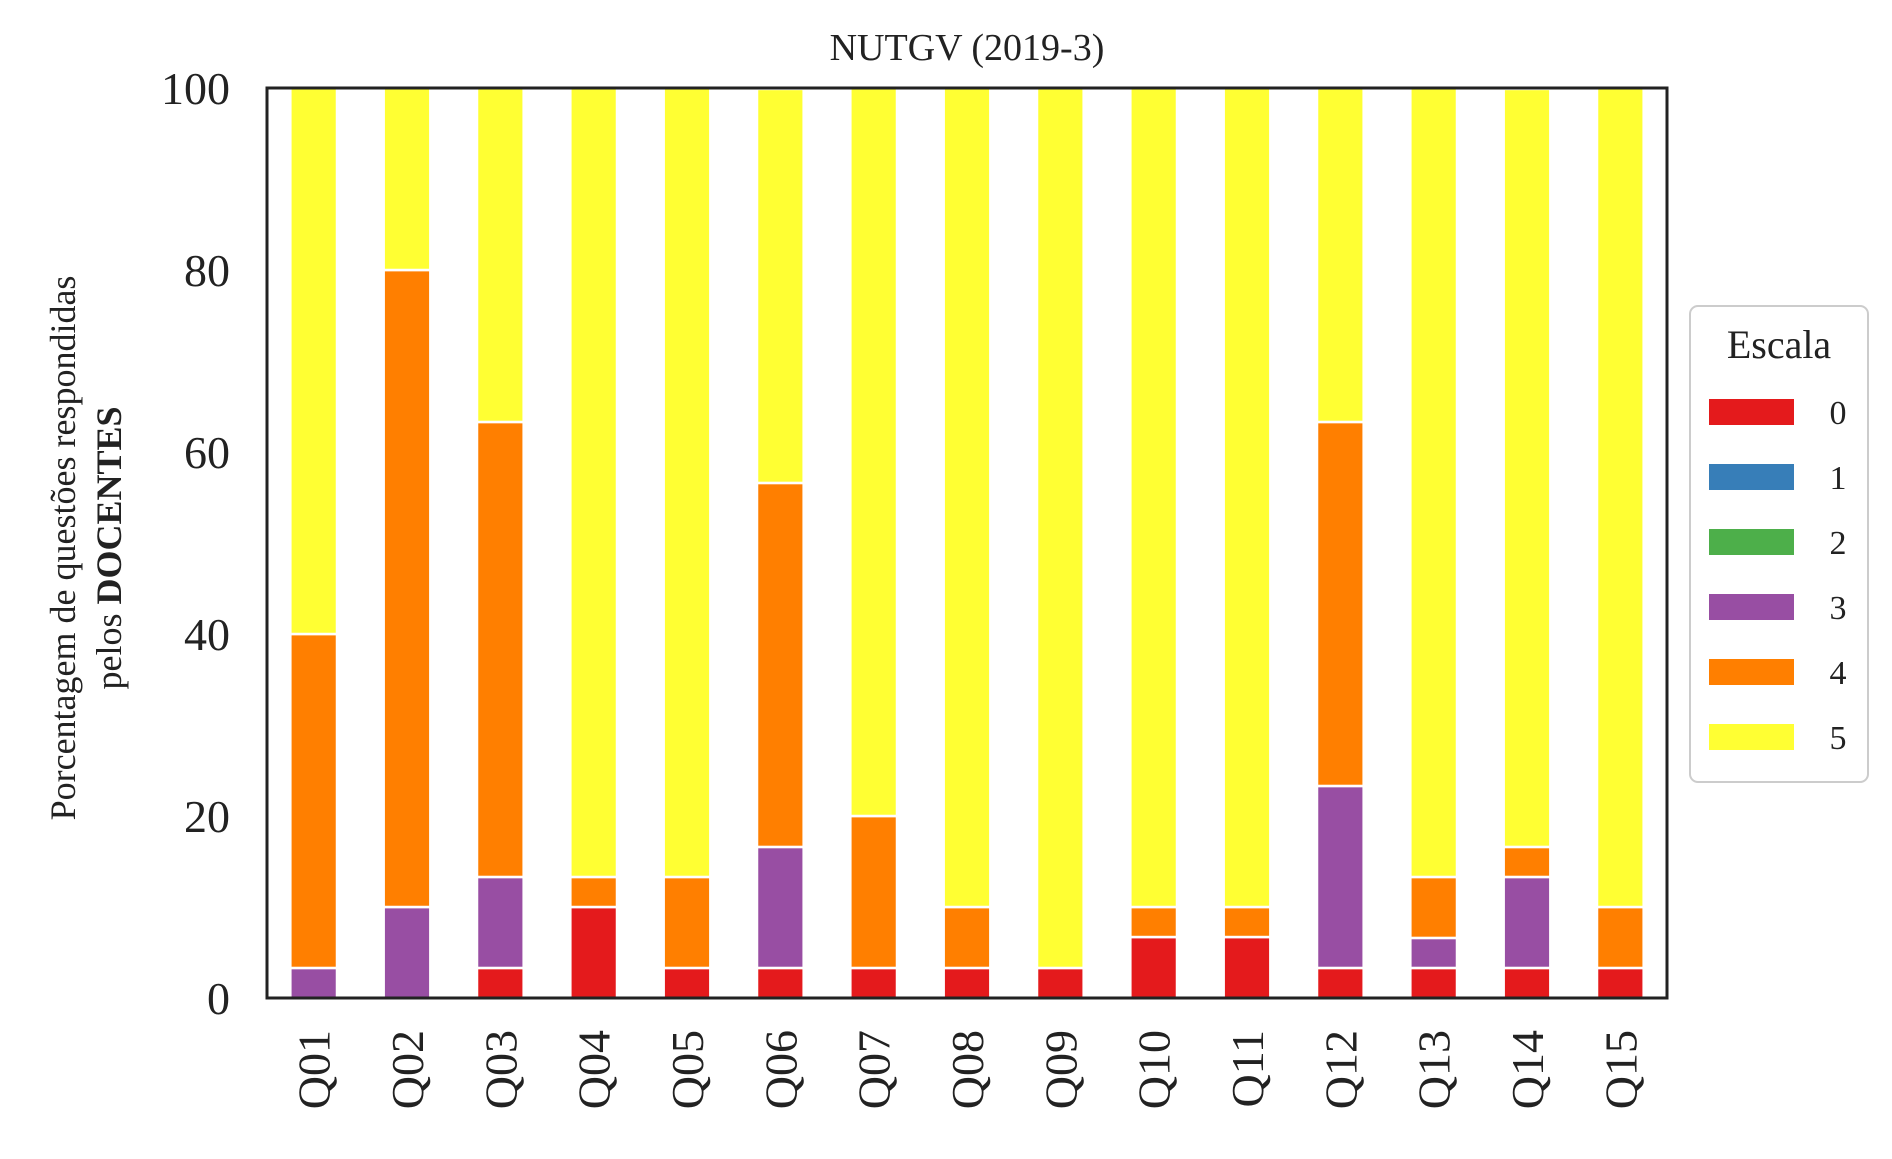 This screenshot has width=1892, height=1159. I want to click on y-axis-label-line2: pelos DOCENTES, so click(109, 547).